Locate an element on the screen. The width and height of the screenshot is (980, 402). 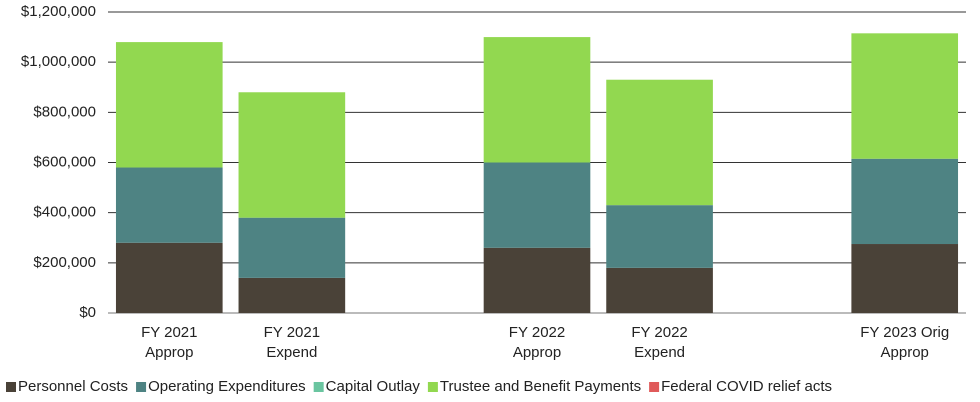
legend-label: Trustee and Benefit Payments is located at coordinates (540, 386).